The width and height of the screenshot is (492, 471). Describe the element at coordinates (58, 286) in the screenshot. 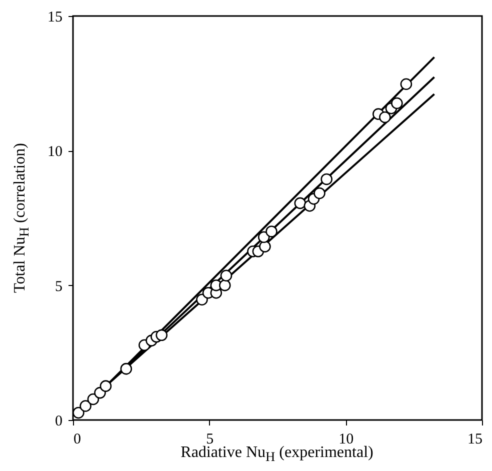

I see `y-tick-label: 5` at that location.